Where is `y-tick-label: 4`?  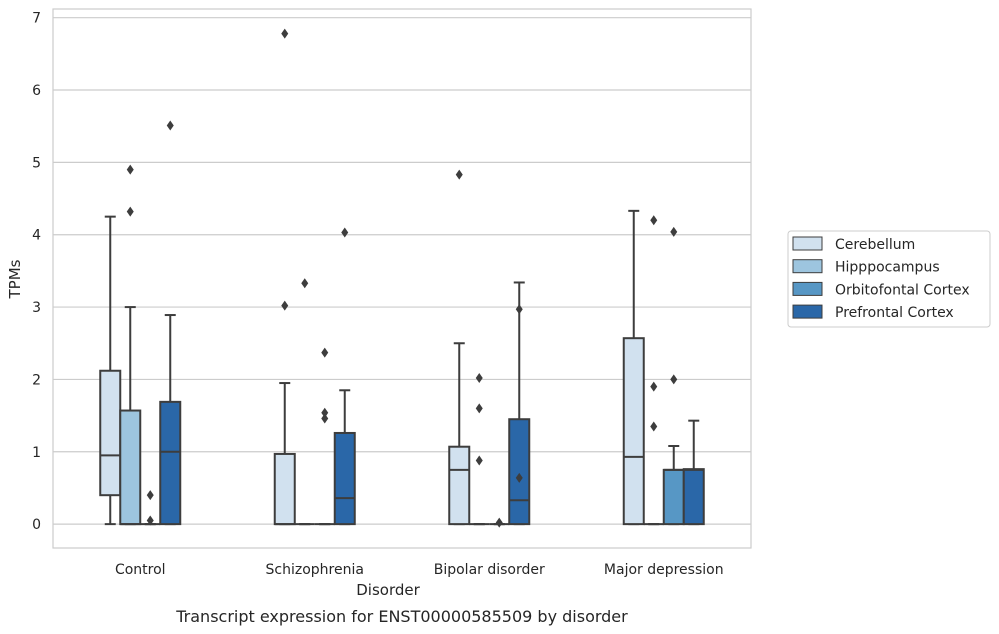
y-tick-label: 4 is located at coordinates (36, 236).